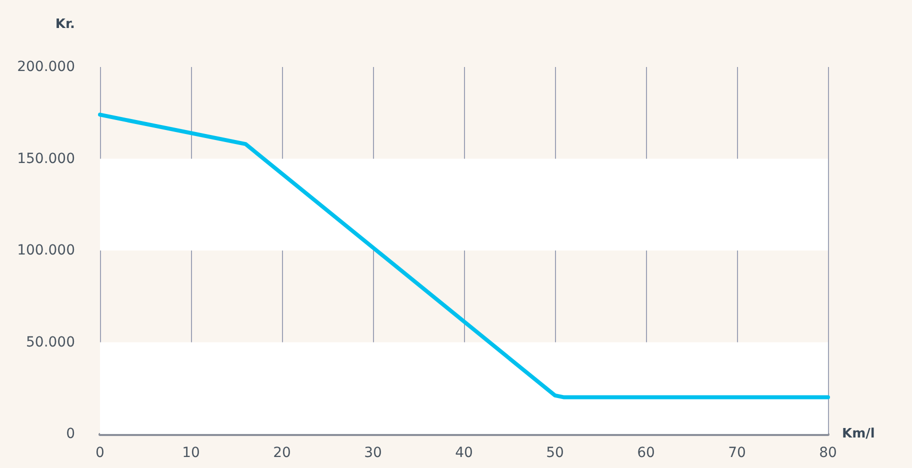  I want to click on x-tick-label: 50, so click(555, 453).